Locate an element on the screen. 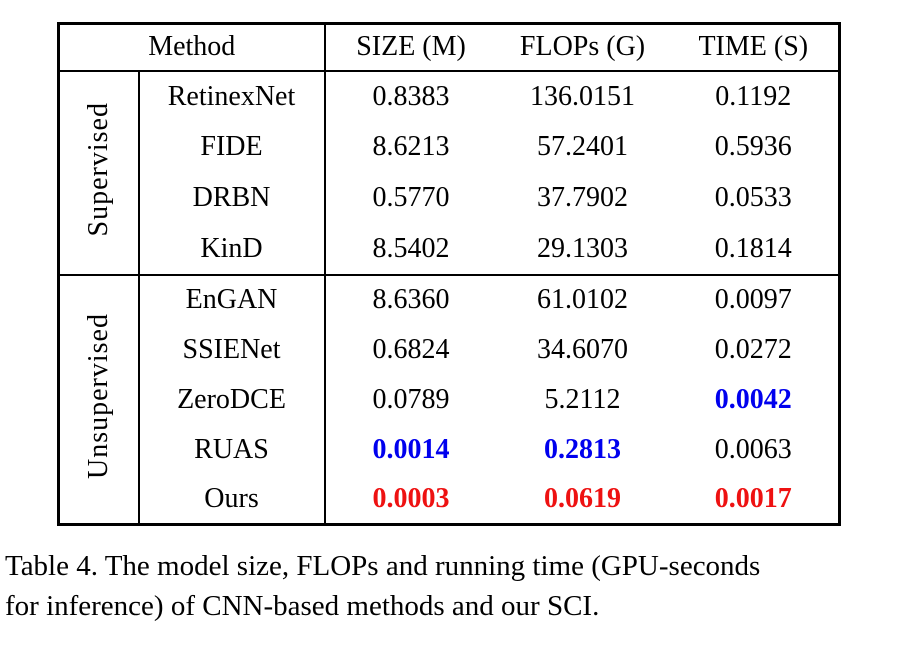 The width and height of the screenshot is (900, 650). table-header-row: Method SIZE (M) FLOPs (G) TIME (S) is located at coordinates (449, 47).